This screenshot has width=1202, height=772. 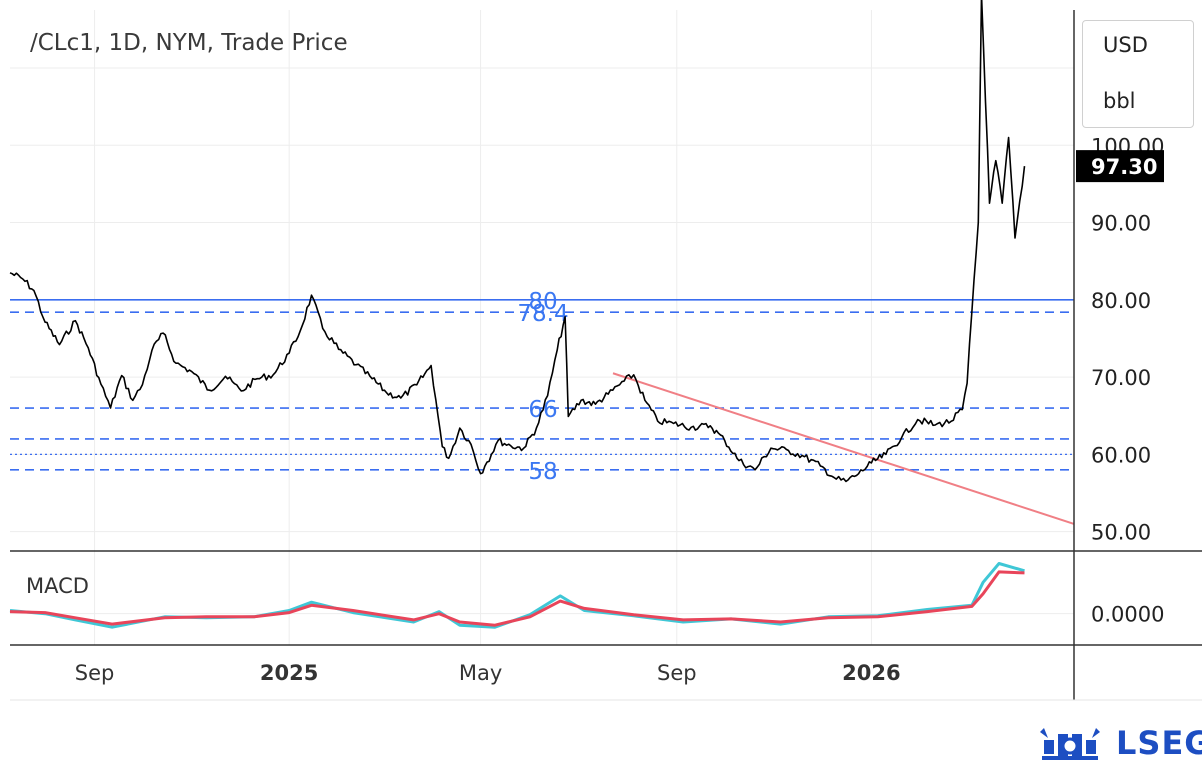 What do you see at coordinates (843, 448) in the screenshot?
I see `trend-line` at bounding box center [843, 448].